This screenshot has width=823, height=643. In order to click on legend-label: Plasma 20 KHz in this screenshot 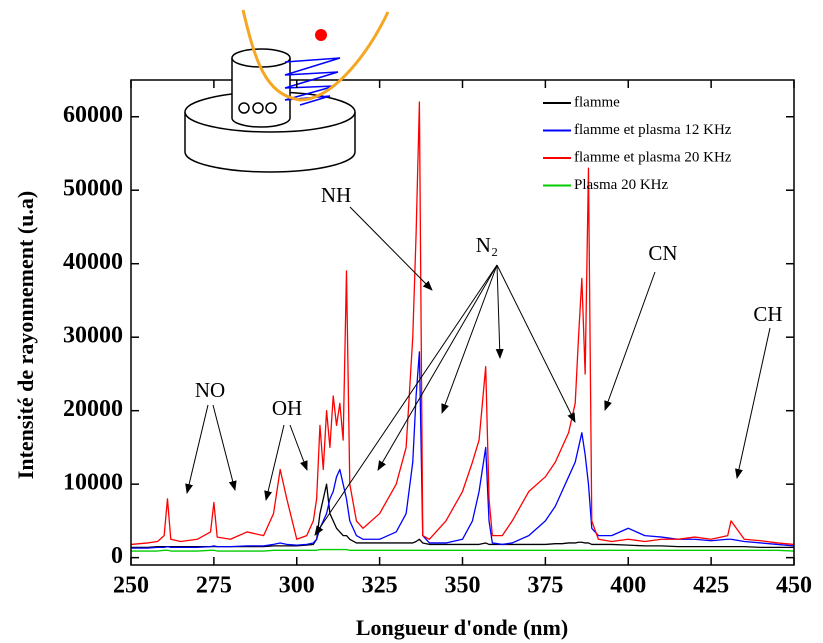, I will do `click(621, 185)`.